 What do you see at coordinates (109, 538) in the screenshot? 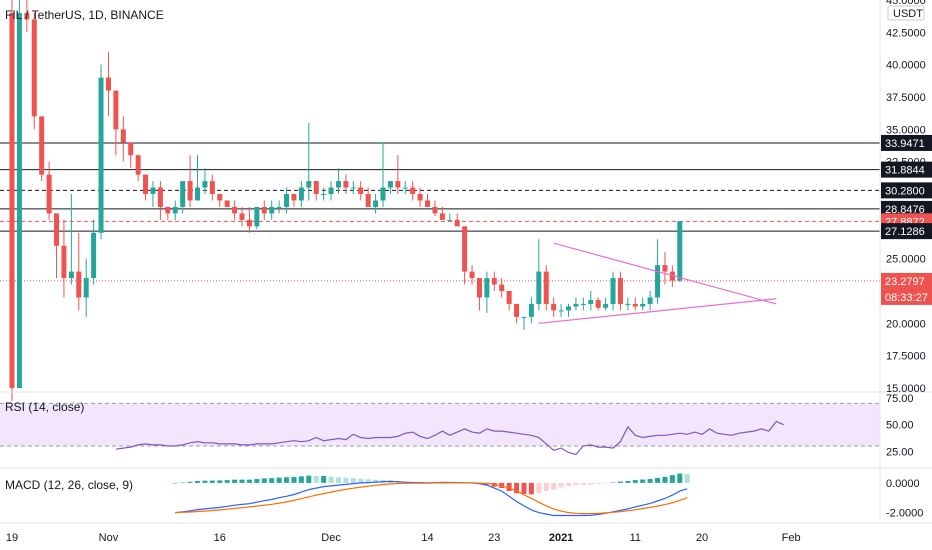
I see `time-tick-label: Nov` at bounding box center [109, 538].